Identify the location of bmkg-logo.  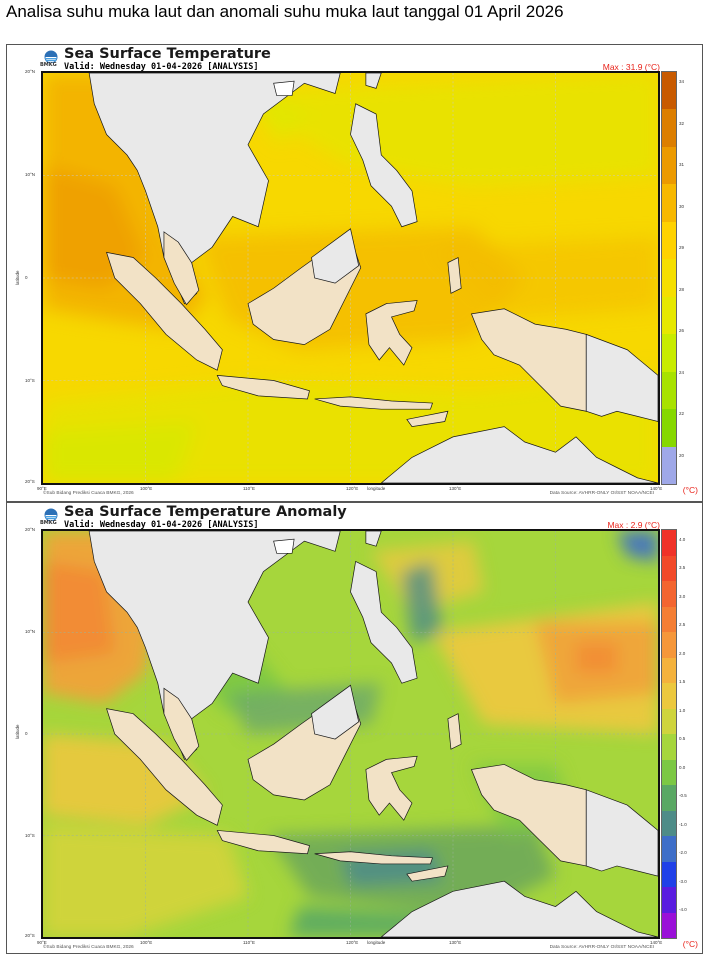
(51, 514).